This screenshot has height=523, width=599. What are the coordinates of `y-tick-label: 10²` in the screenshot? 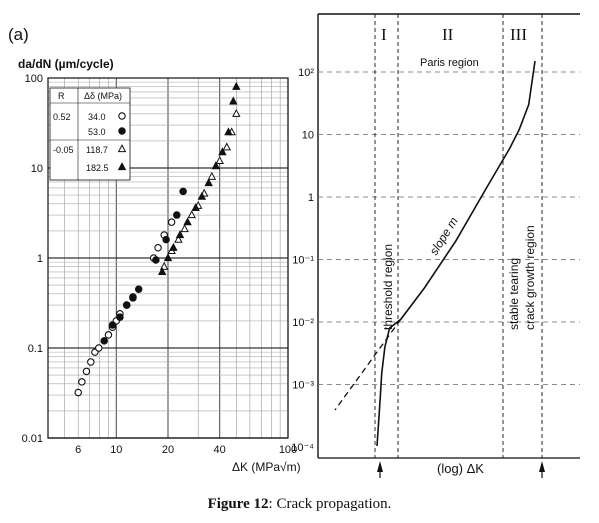 It's located at (306, 73).